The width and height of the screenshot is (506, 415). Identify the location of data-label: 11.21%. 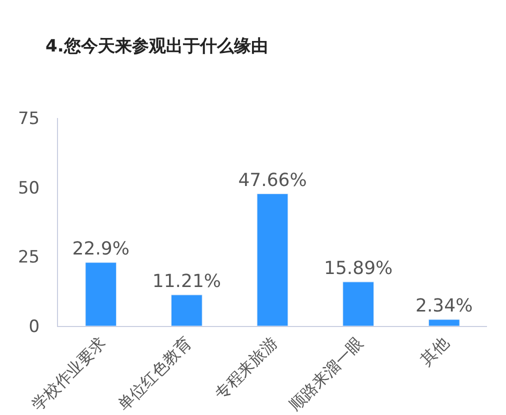
(187, 281).